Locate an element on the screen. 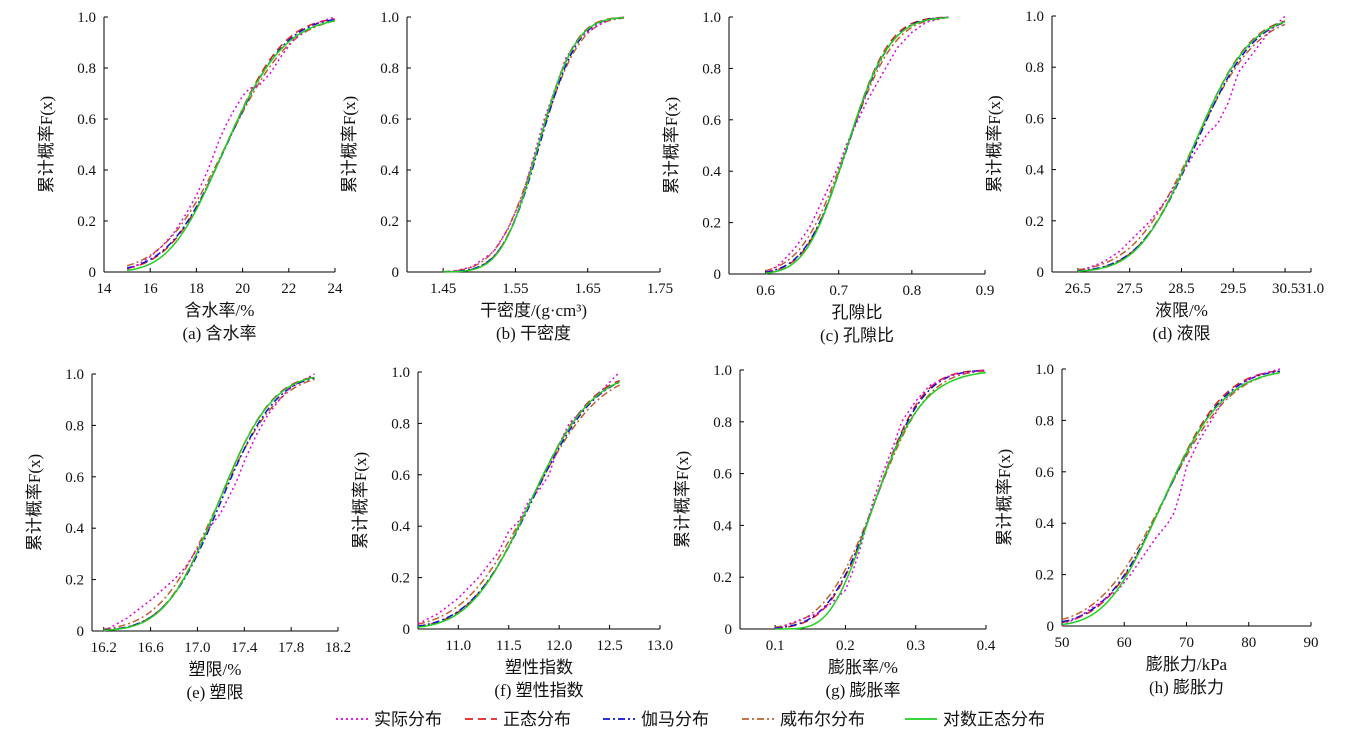  panel-caption: (h) 膨胀力 is located at coordinates (1186, 687).